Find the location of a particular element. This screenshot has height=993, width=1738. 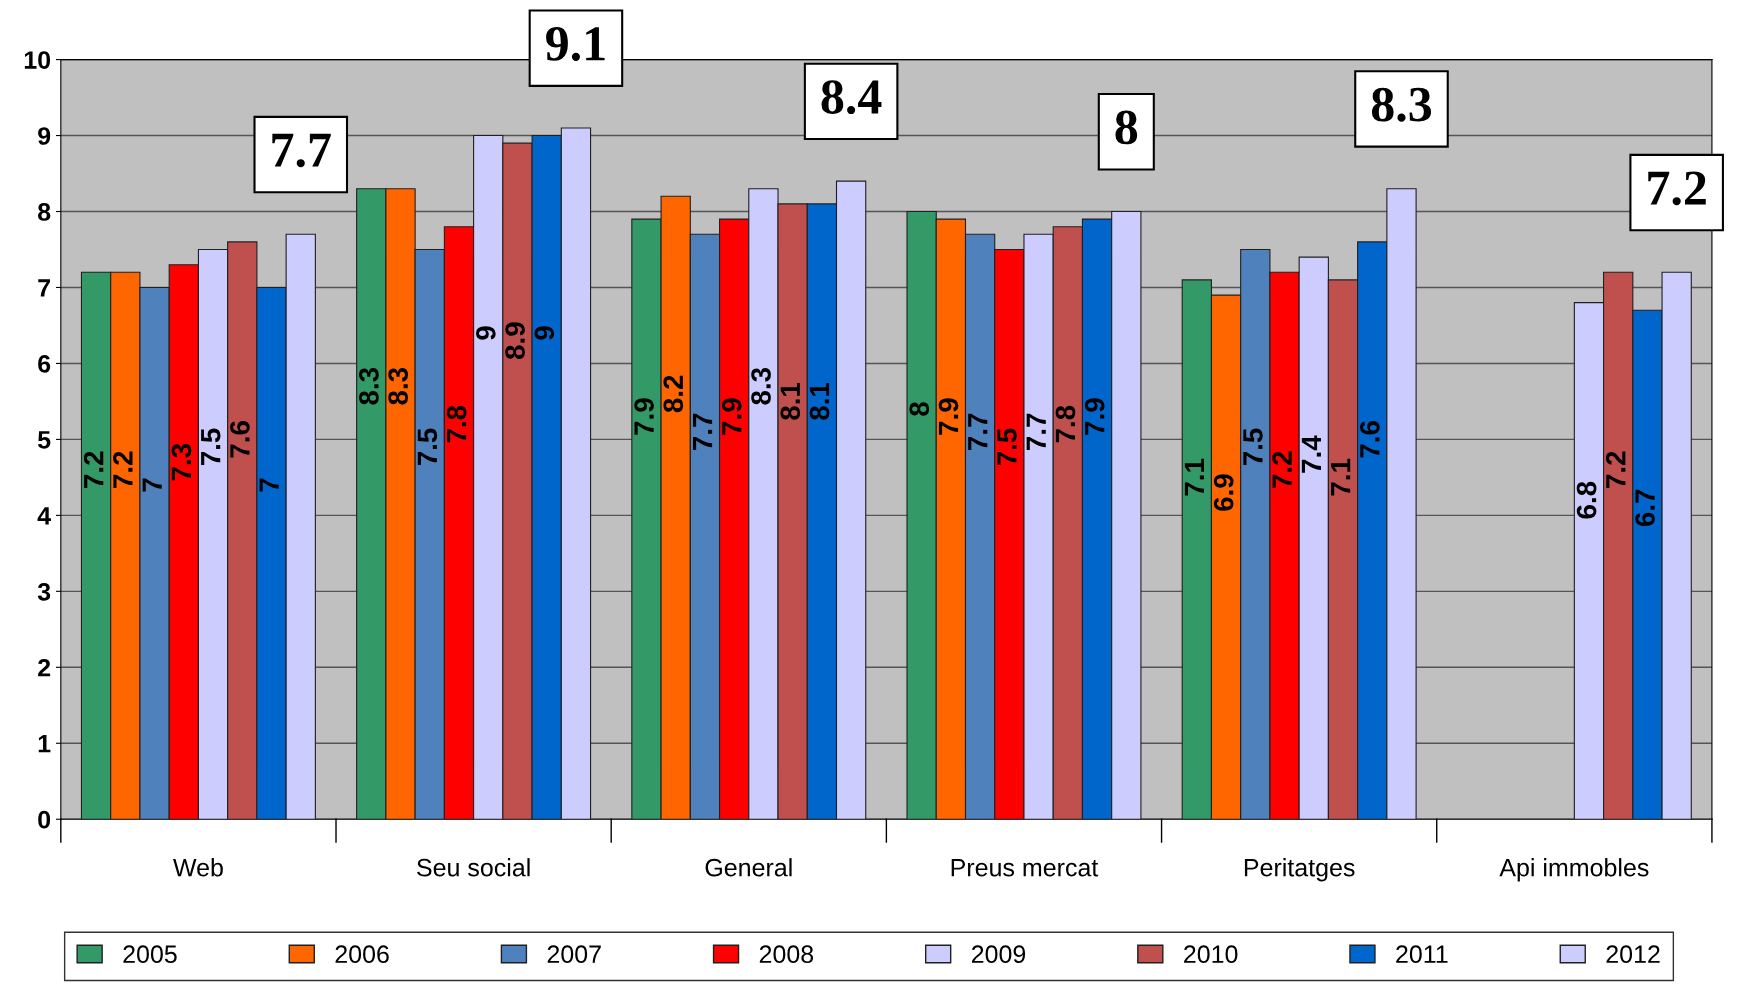

legend-label: 2012 is located at coordinates (1633, 954).